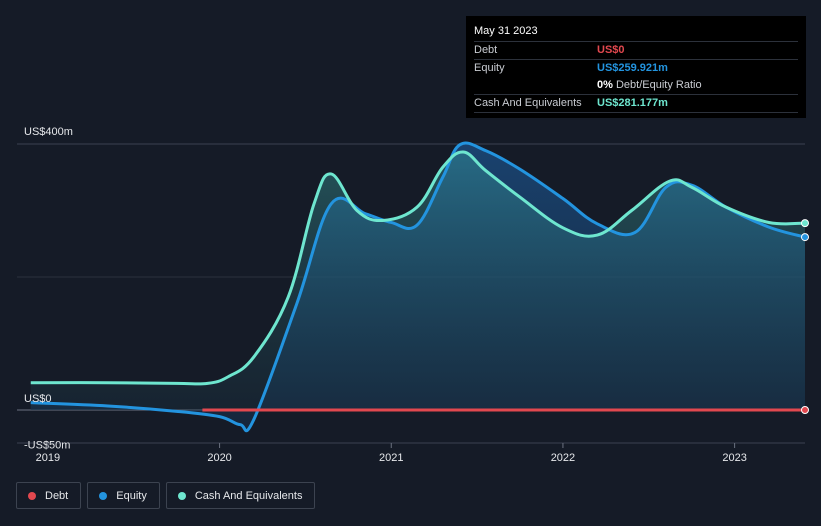  Describe the element at coordinates (636, 50) in the screenshot. I see `tooltip-debt-row: Debt US$0` at that location.